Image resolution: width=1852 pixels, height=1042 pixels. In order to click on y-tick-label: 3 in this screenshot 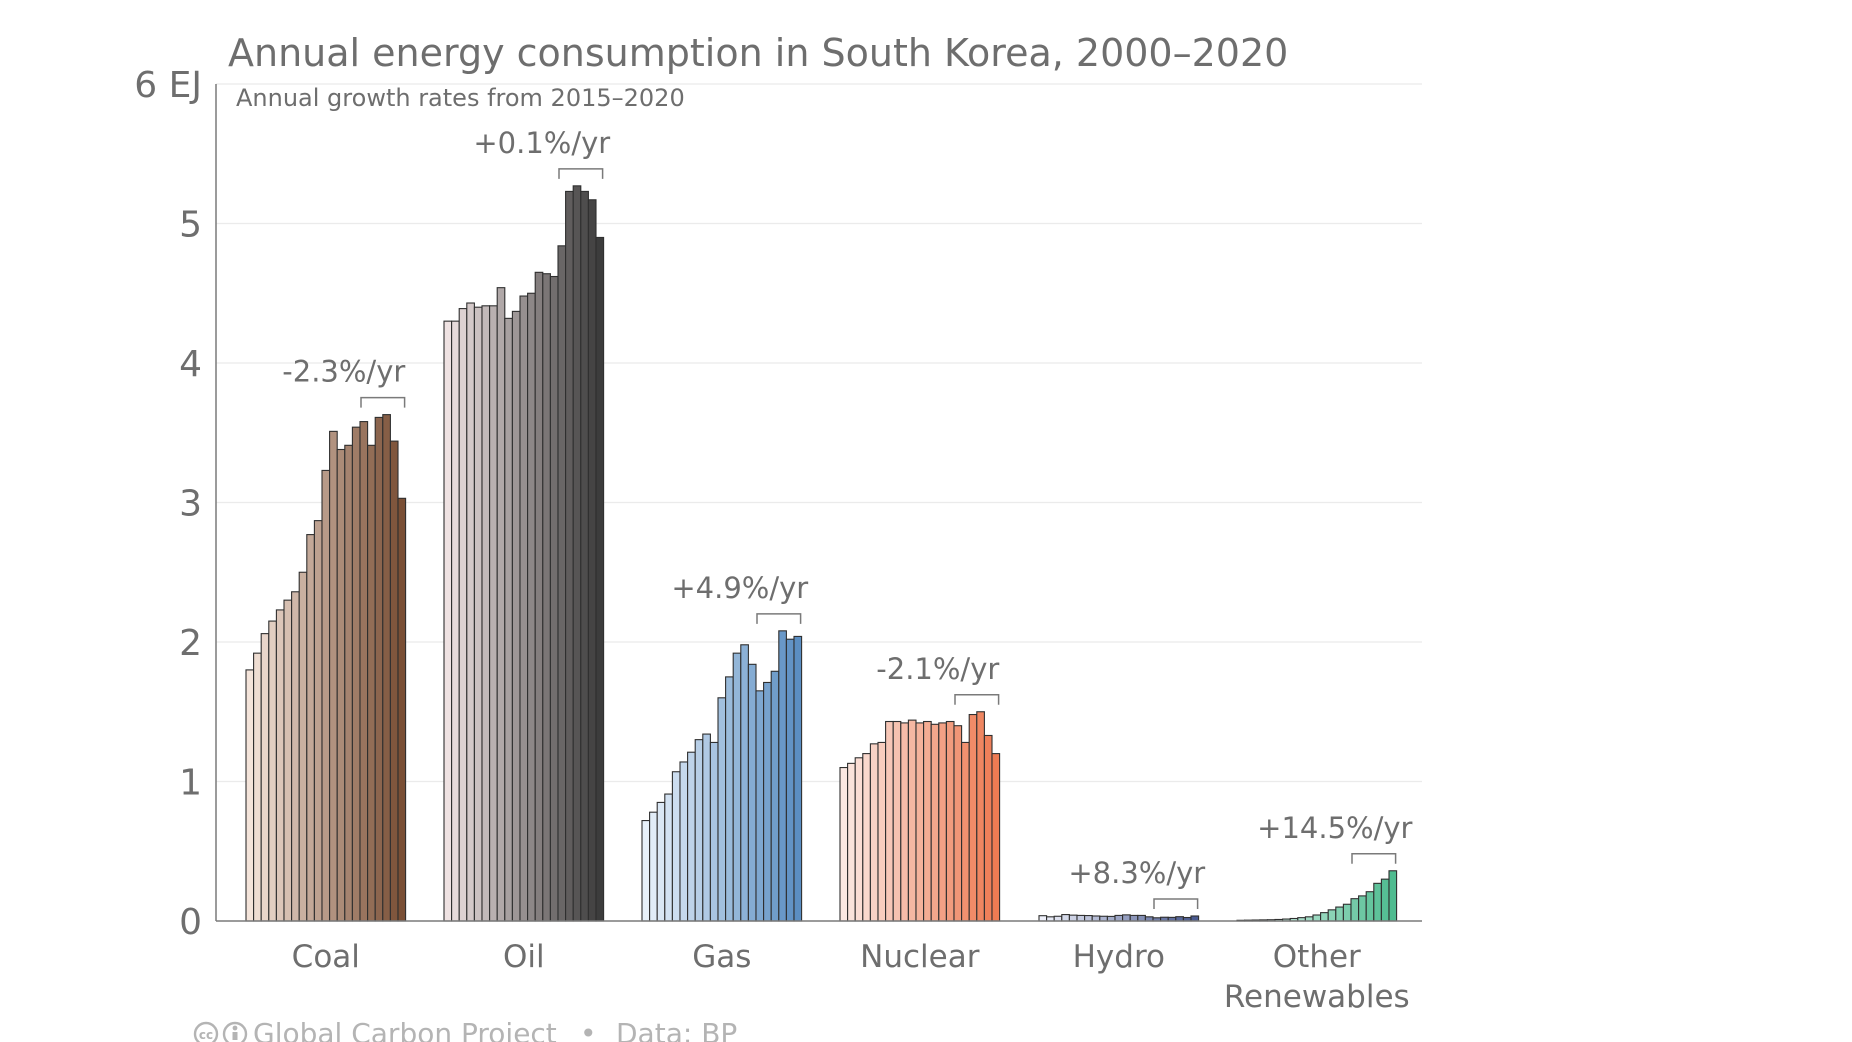, I will do `click(190, 504)`.